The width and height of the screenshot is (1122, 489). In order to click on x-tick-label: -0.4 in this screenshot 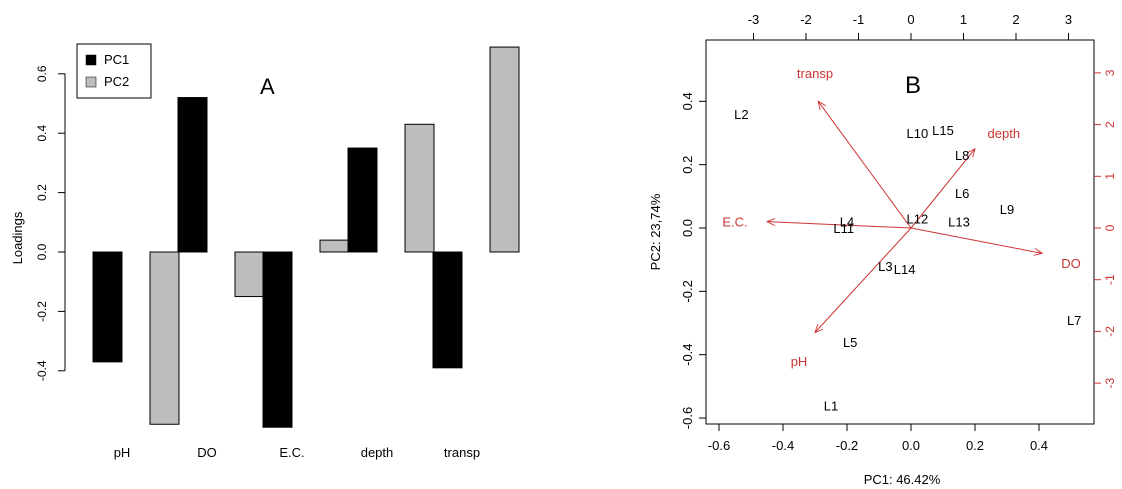, I will do `click(783, 445)`.